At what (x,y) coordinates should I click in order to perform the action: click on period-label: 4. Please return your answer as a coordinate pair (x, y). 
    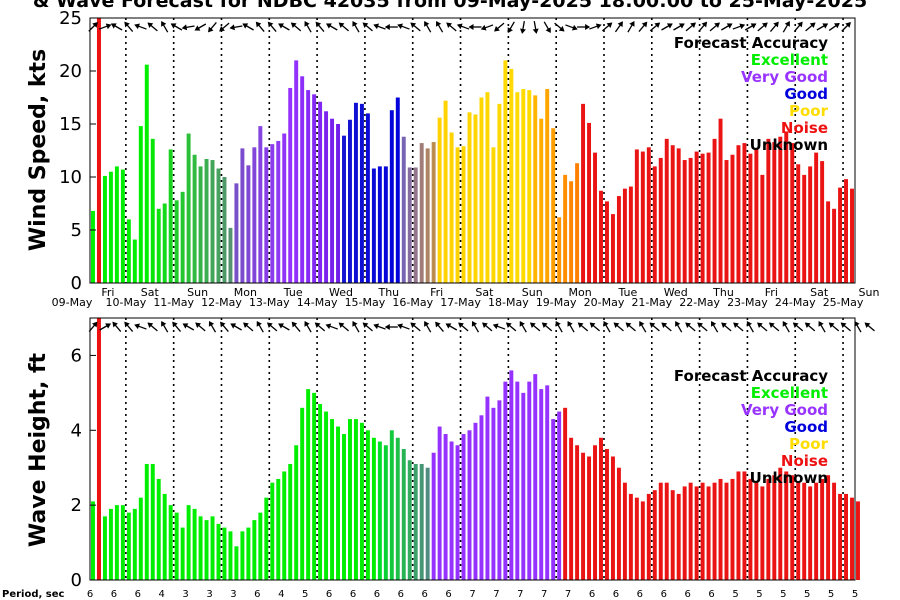
    Looking at the image, I should click on (281, 594).